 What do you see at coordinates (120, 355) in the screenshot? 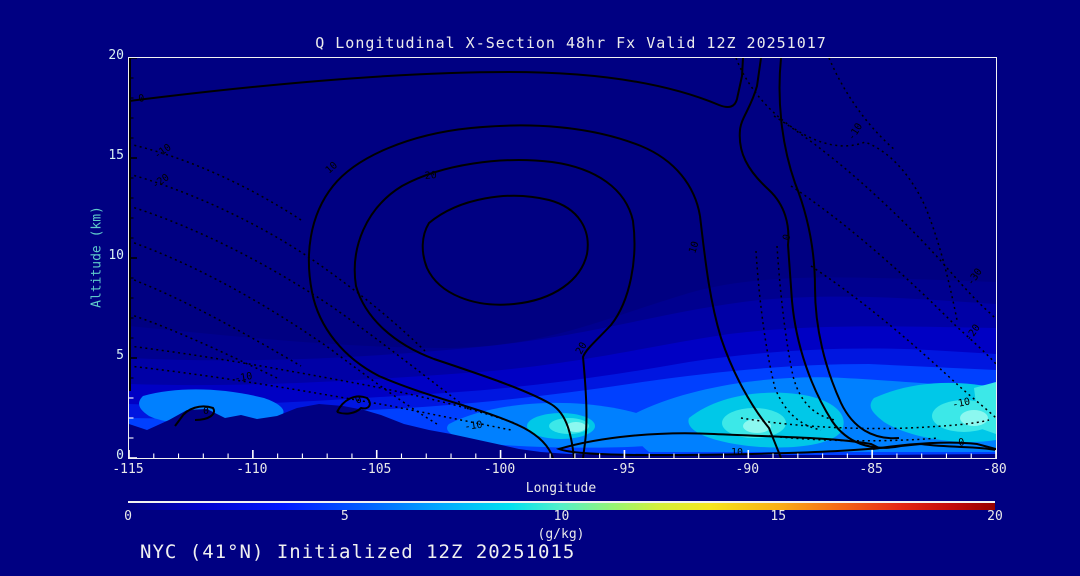
I see `y-tick-label: 5` at bounding box center [120, 355].